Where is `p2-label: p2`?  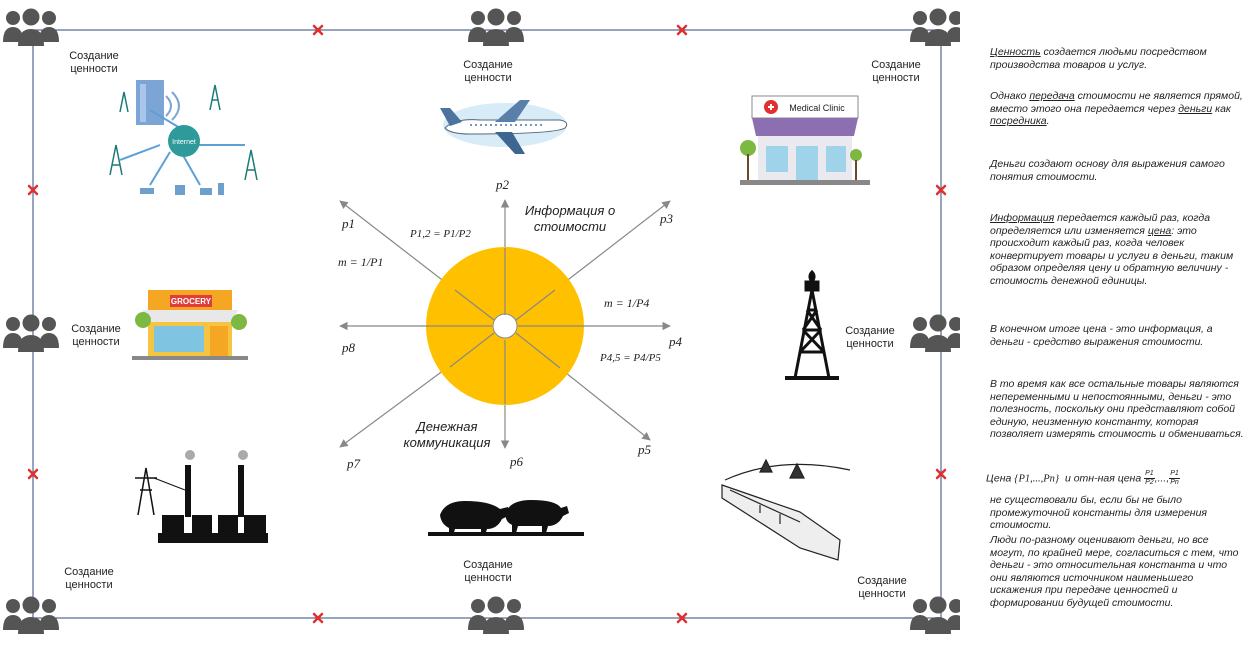
p2-label: p2 is located at coordinates (502, 184).